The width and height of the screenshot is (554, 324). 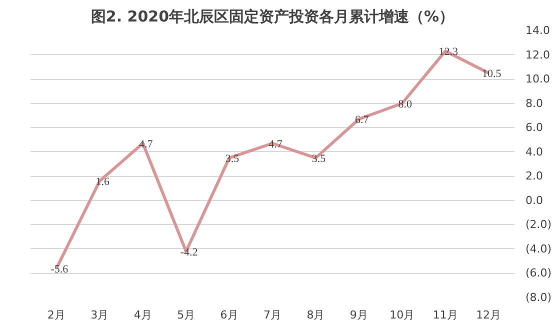 What do you see at coordinates (534, 103) in the screenshot?
I see `y-tick-label: 8.0` at bounding box center [534, 103].